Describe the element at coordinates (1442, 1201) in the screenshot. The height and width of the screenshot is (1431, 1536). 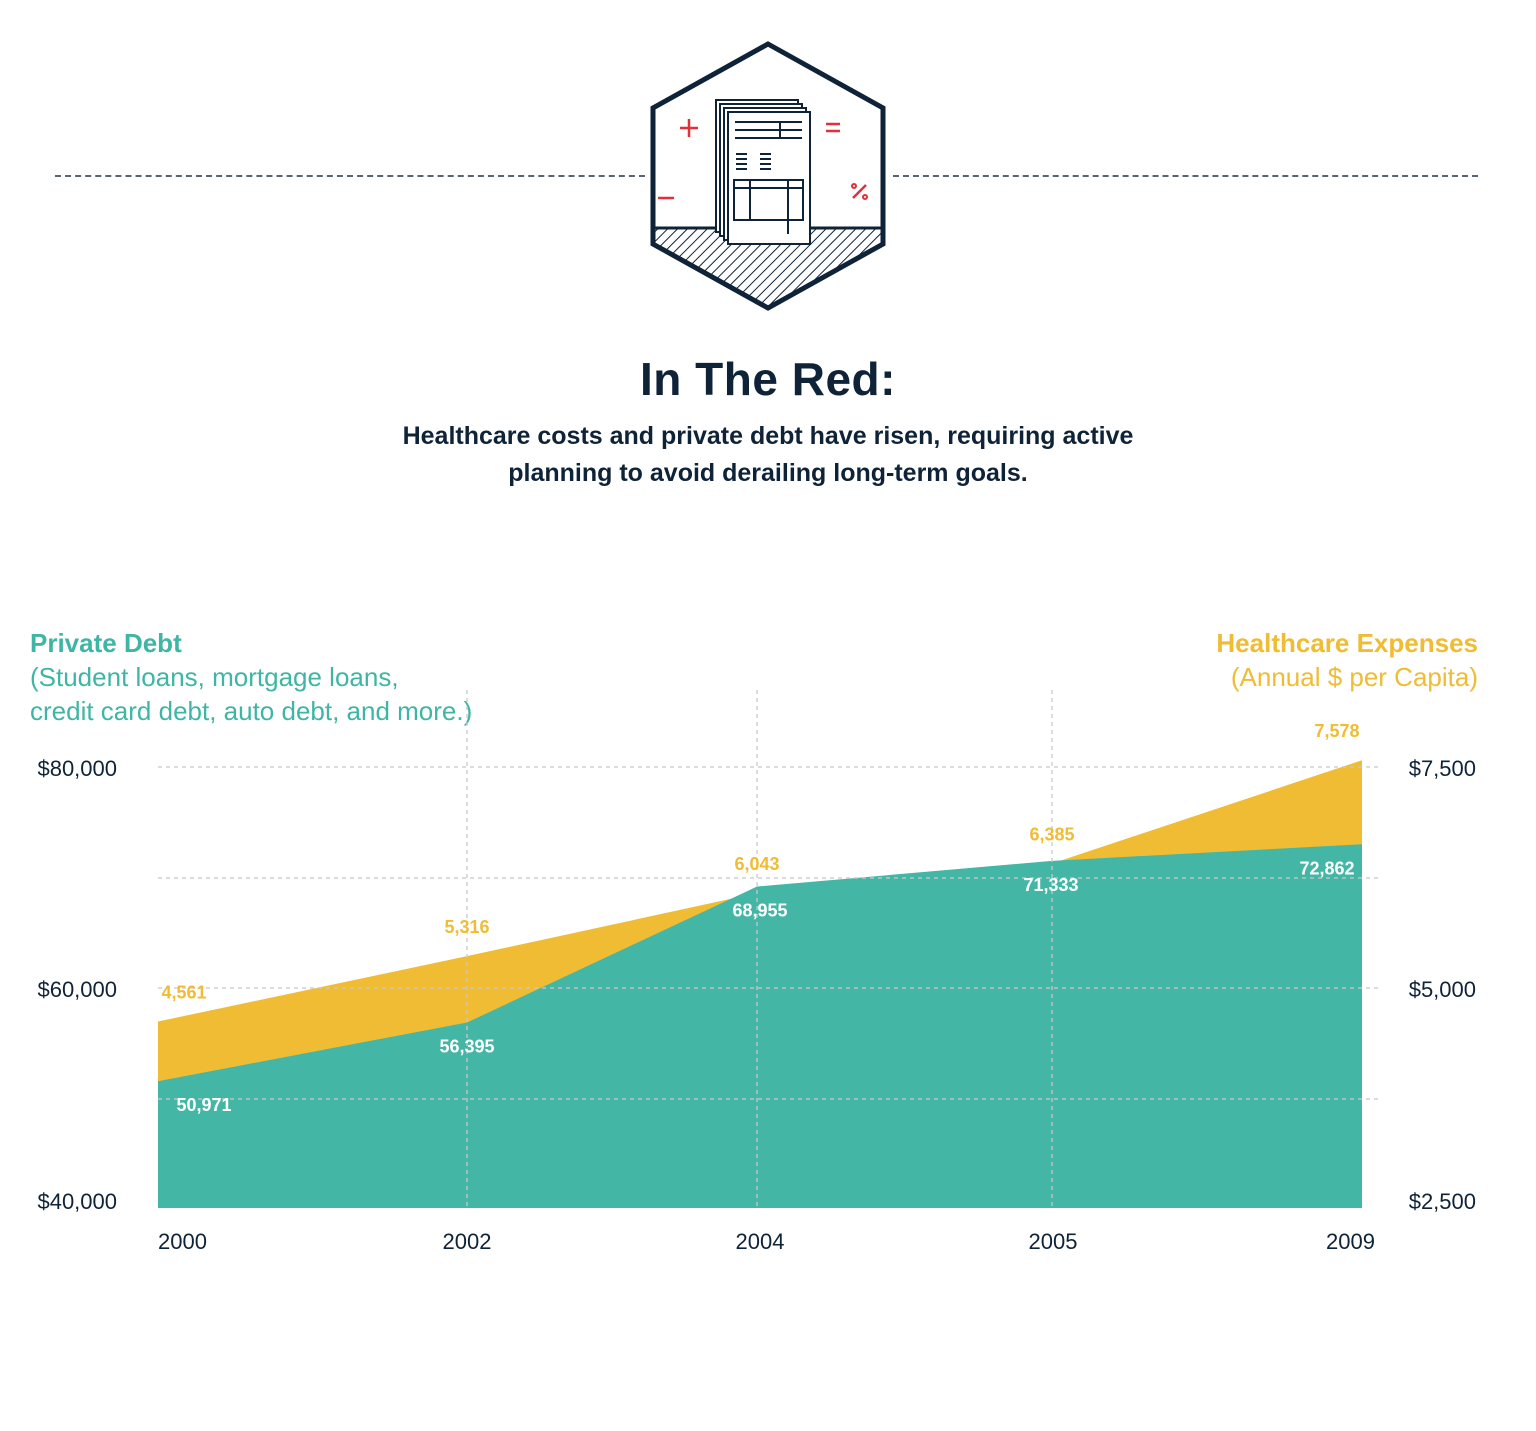
I see `right-axis-tick-label: $2,500` at that location.